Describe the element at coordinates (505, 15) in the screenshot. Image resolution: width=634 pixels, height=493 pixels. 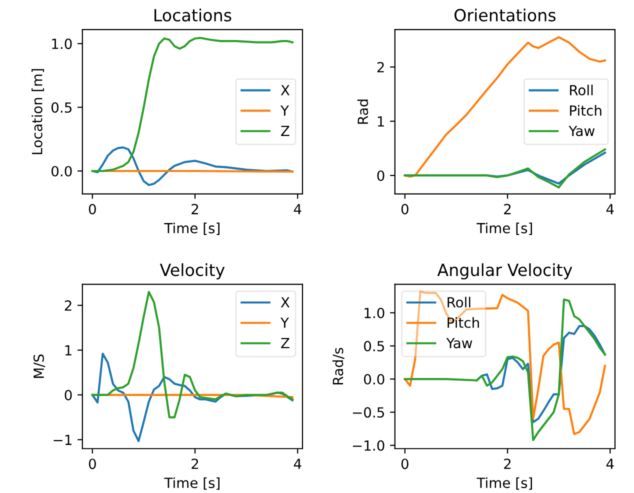
I see `chart-title: Orientations` at that location.